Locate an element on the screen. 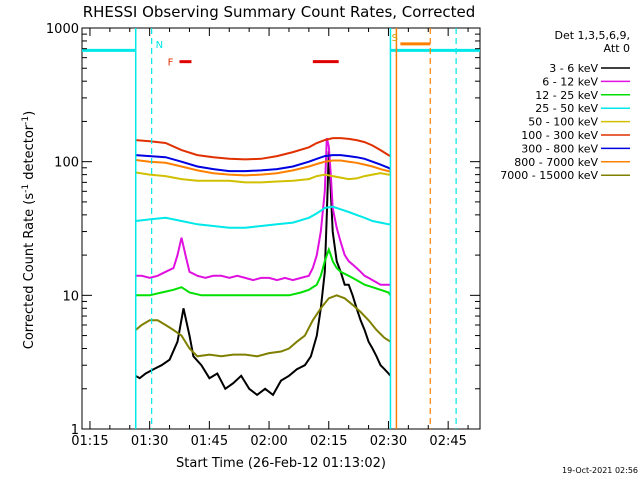 Image resolution: width=640 pixels, height=480 pixels. legend-label: 25 - 50 keV is located at coordinates (566, 108).